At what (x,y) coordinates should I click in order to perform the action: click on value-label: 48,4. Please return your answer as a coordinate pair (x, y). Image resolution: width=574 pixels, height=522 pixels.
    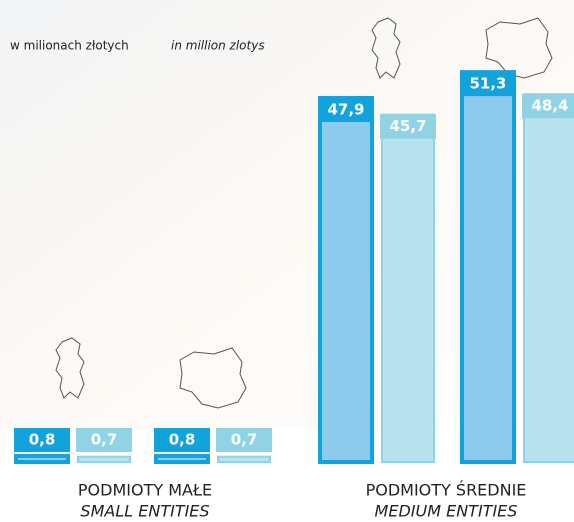
    Looking at the image, I should click on (549, 106).